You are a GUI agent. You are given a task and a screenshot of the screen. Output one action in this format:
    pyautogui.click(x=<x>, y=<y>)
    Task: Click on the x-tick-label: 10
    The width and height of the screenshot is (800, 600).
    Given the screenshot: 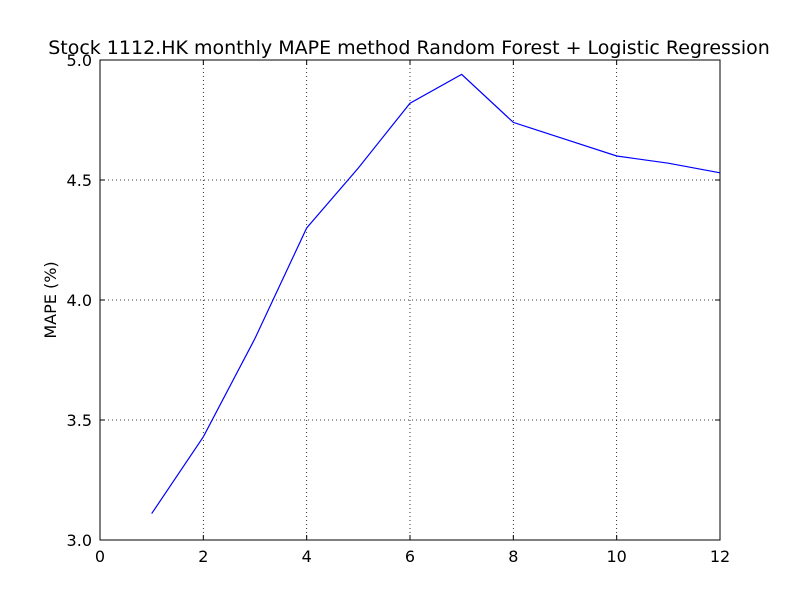 What is the action you would take?
    pyautogui.click(x=616, y=556)
    